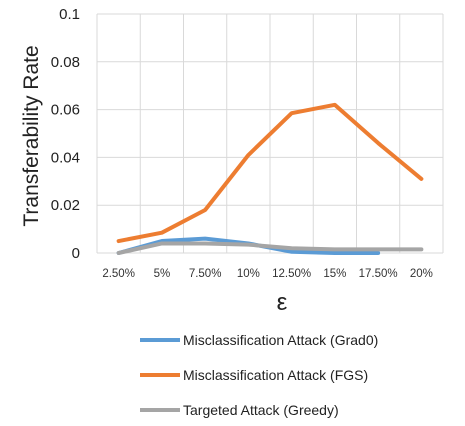 The width and height of the screenshot is (465, 426). Describe the element at coordinates (378, 274) in the screenshot. I see `x-tick-label: 17.50%` at that location.